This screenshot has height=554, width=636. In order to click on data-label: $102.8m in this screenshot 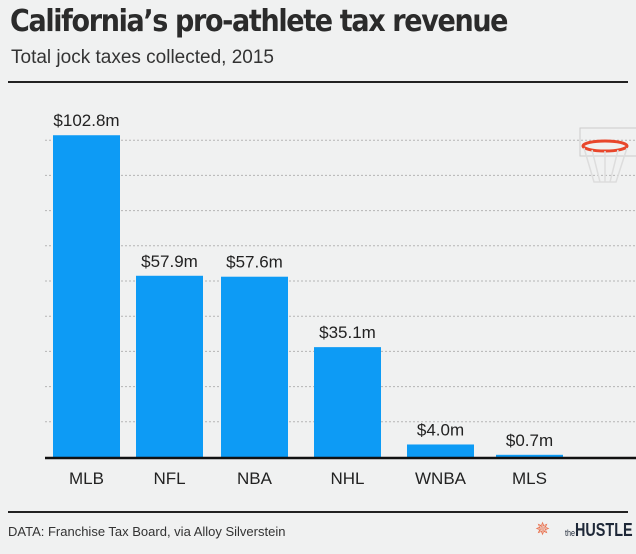, I will do `click(86, 120)`.